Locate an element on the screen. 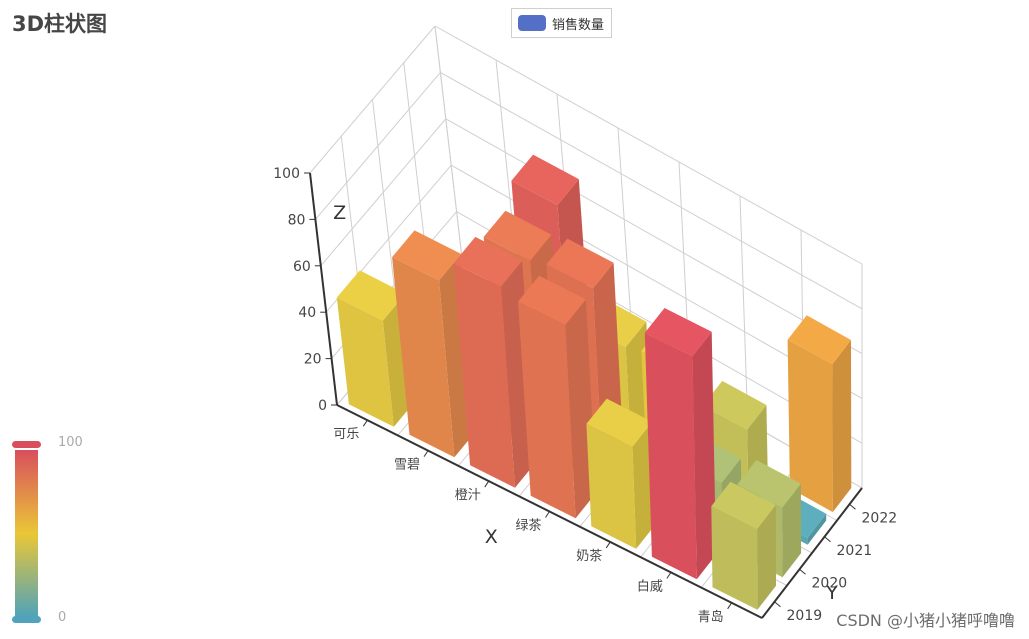 The image size is (1029, 639). visual-map-min-label: 0 is located at coordinates (62, 617).